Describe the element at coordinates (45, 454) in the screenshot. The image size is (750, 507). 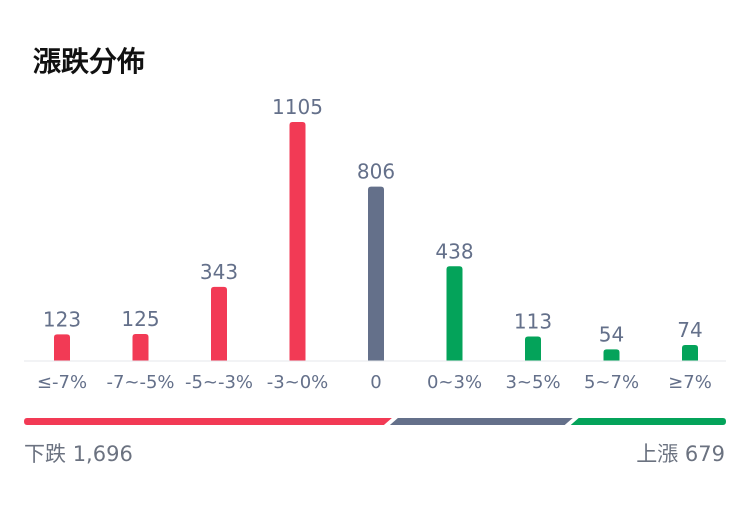
I see `down-label: 下跌` at that location.